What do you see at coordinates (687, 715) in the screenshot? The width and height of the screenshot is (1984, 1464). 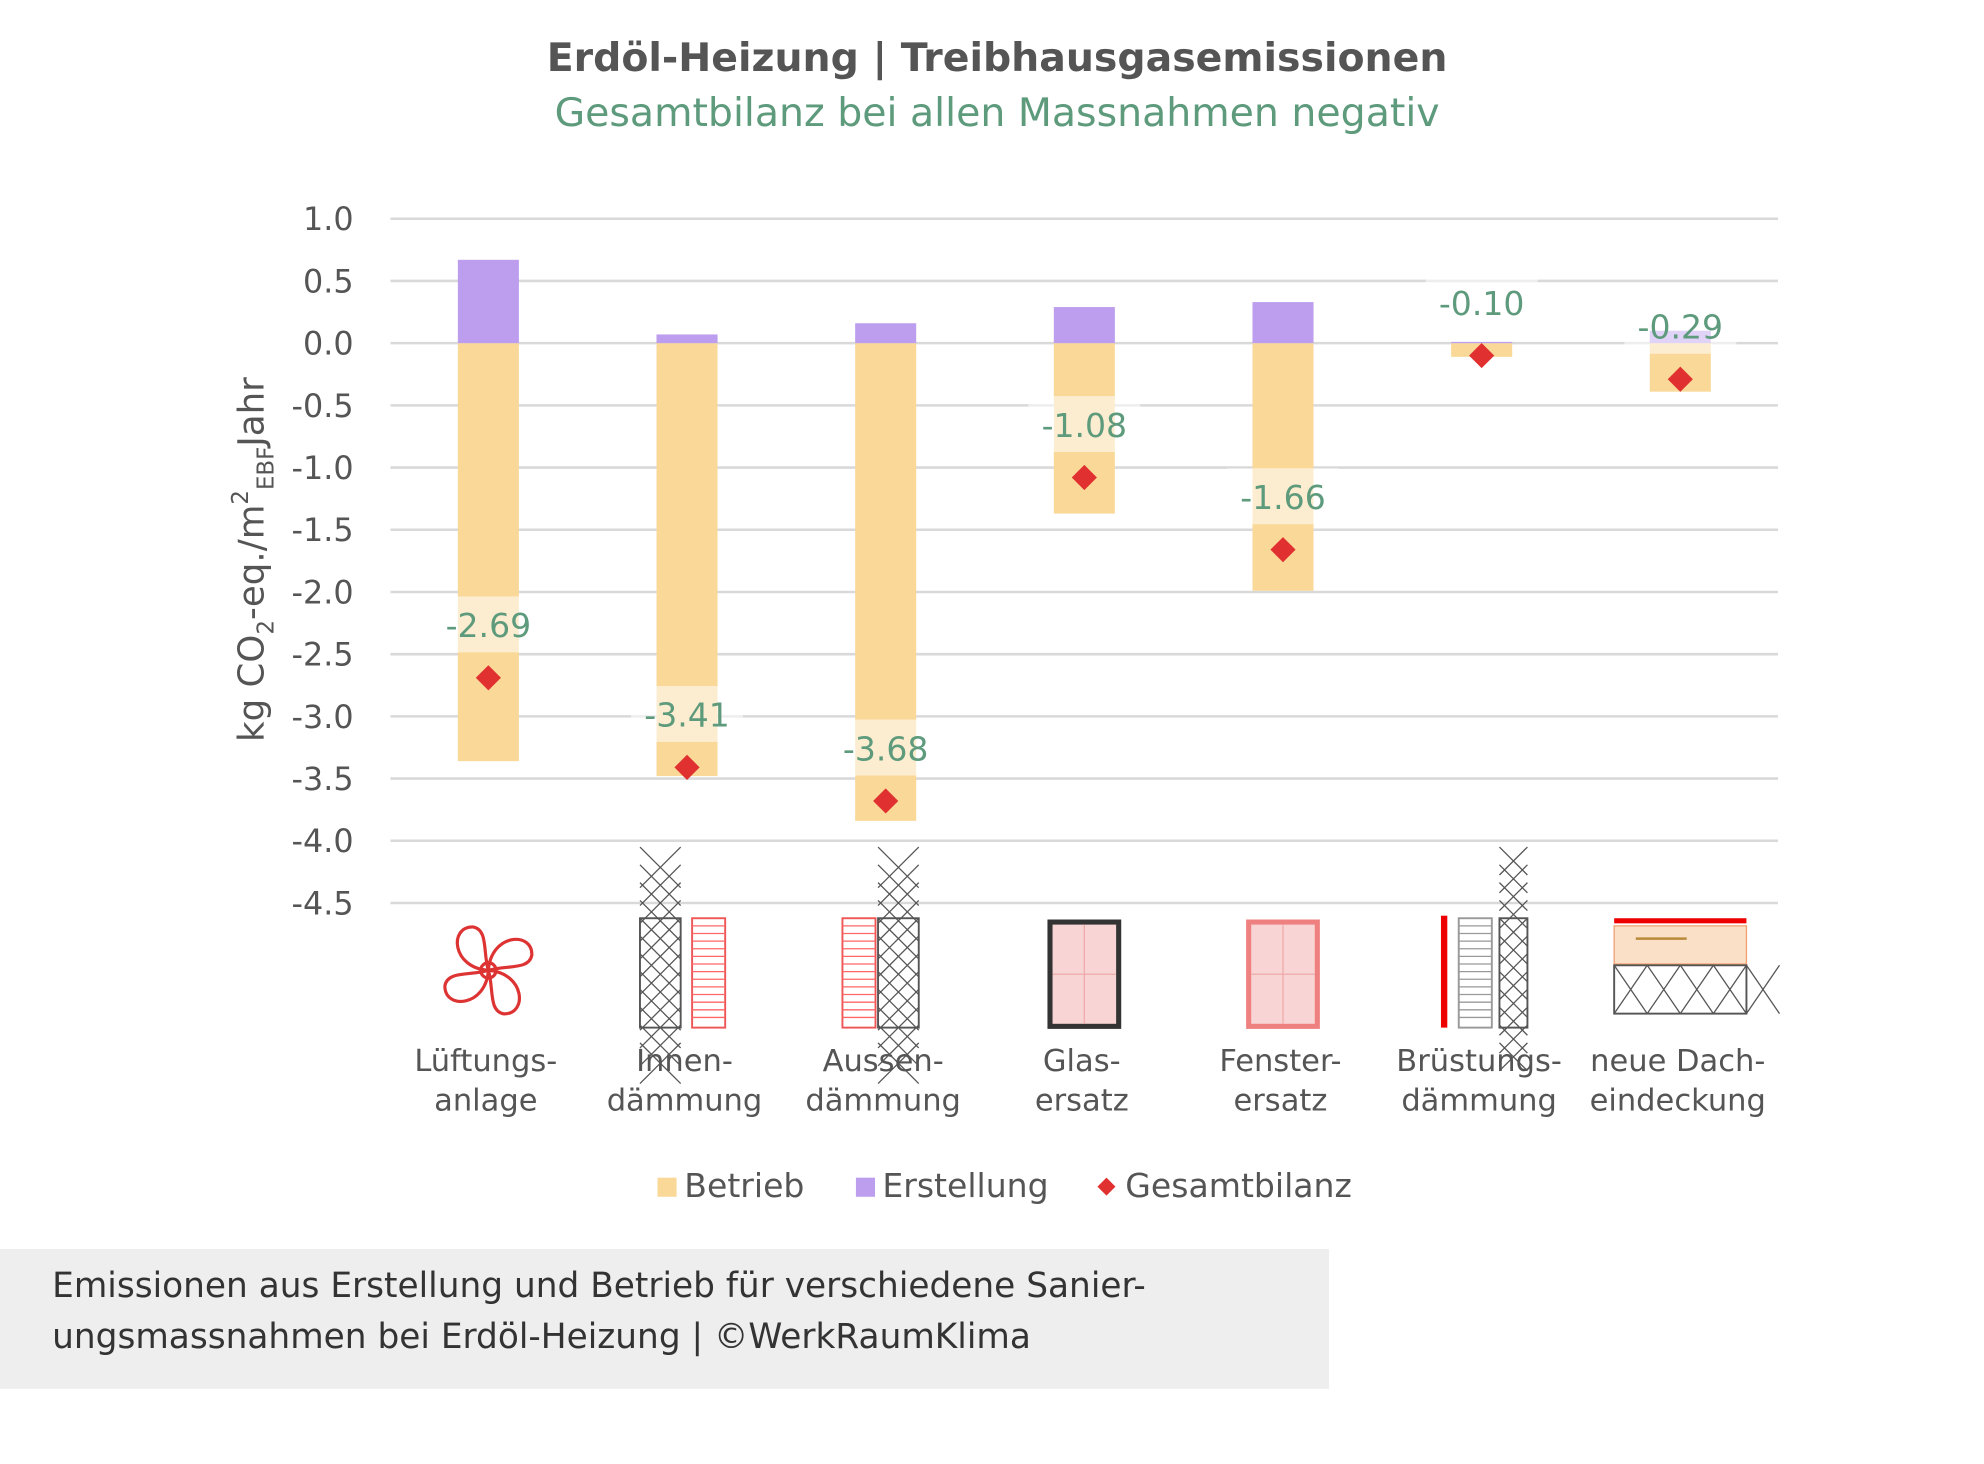 I see `data-label: -3.41` at bounding box center [687, 715].